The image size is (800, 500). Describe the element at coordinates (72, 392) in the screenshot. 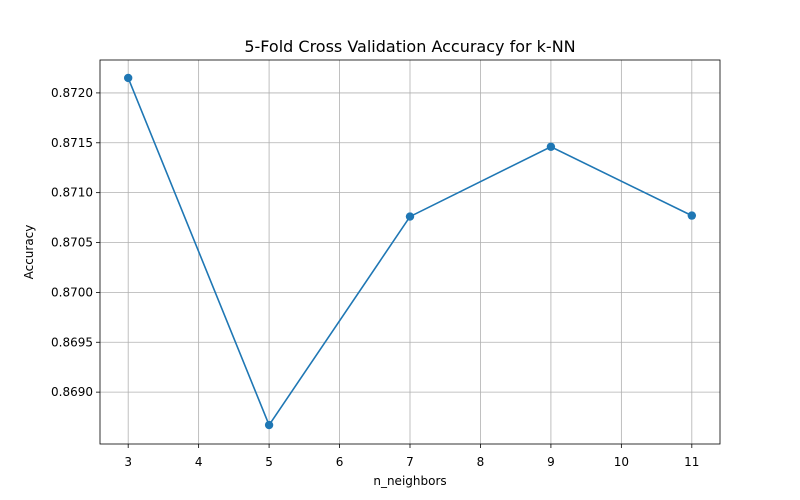

I see `y-tick-label: 0.8690` at that location.